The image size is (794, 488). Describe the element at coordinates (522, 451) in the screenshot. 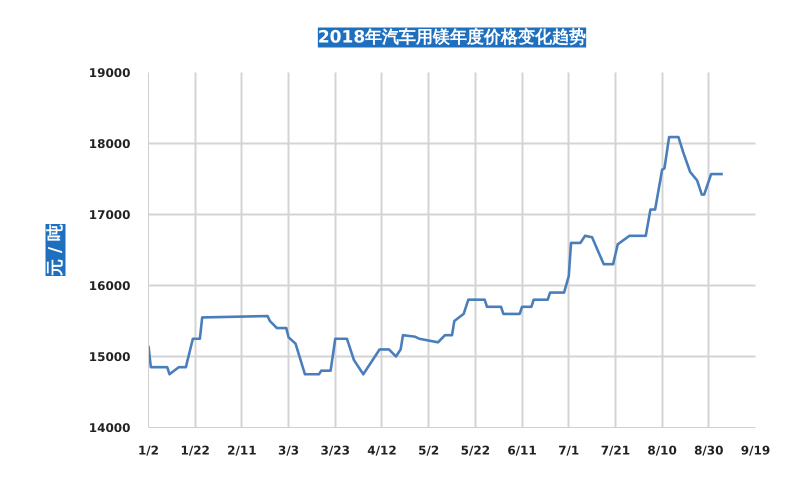

I see `x-tick-label: 6/11` at that location.